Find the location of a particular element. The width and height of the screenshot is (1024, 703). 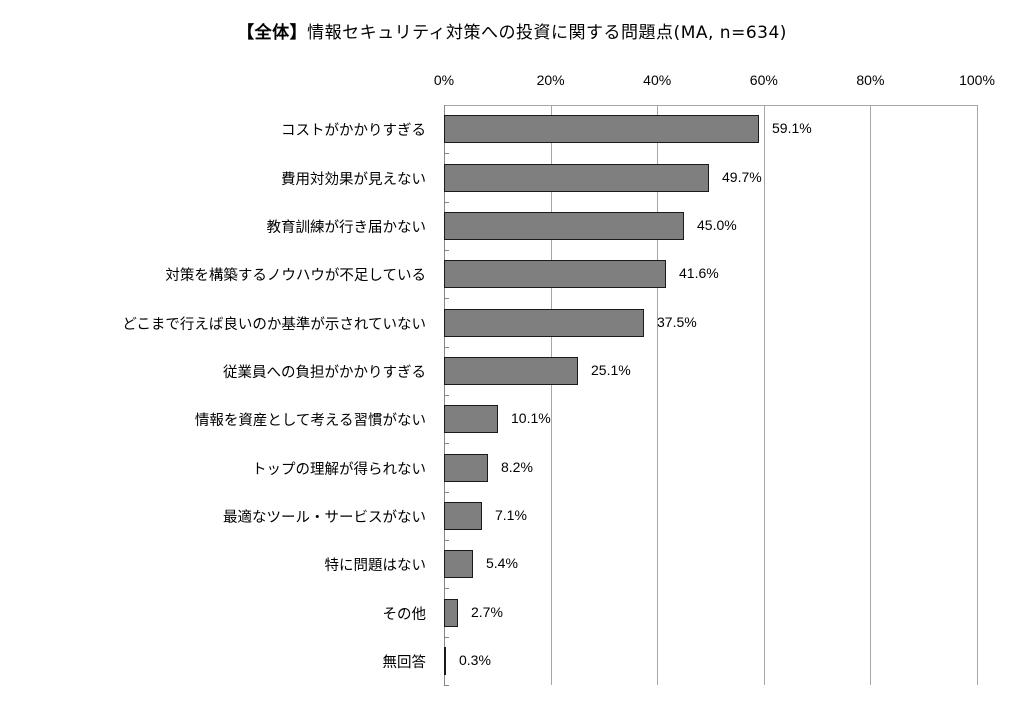

data-label: 10.1% is located at coordinates (531, 418).